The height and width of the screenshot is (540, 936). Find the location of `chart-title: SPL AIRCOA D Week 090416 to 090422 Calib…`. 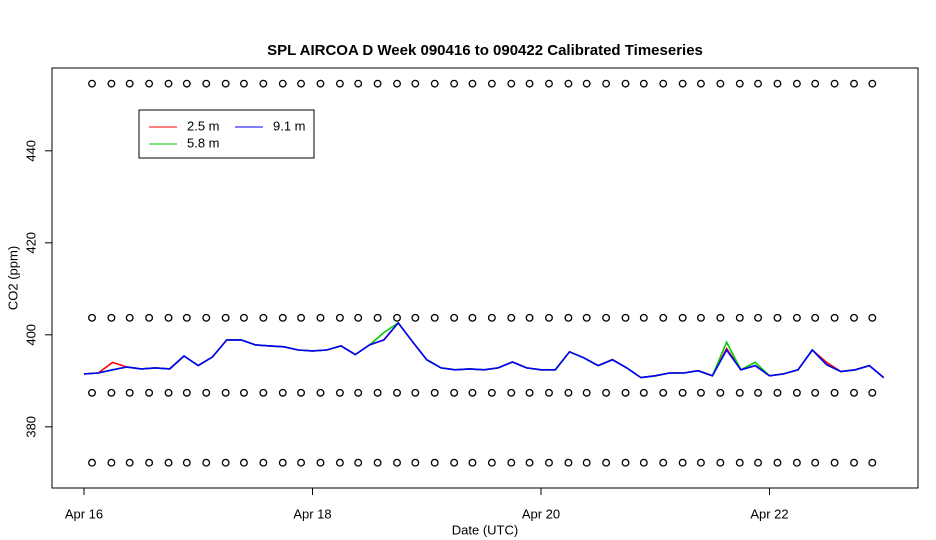

chart-title: SPL AIRCOA D Week 090416 to 090422 Calib… is located at coordinates (485, 50).